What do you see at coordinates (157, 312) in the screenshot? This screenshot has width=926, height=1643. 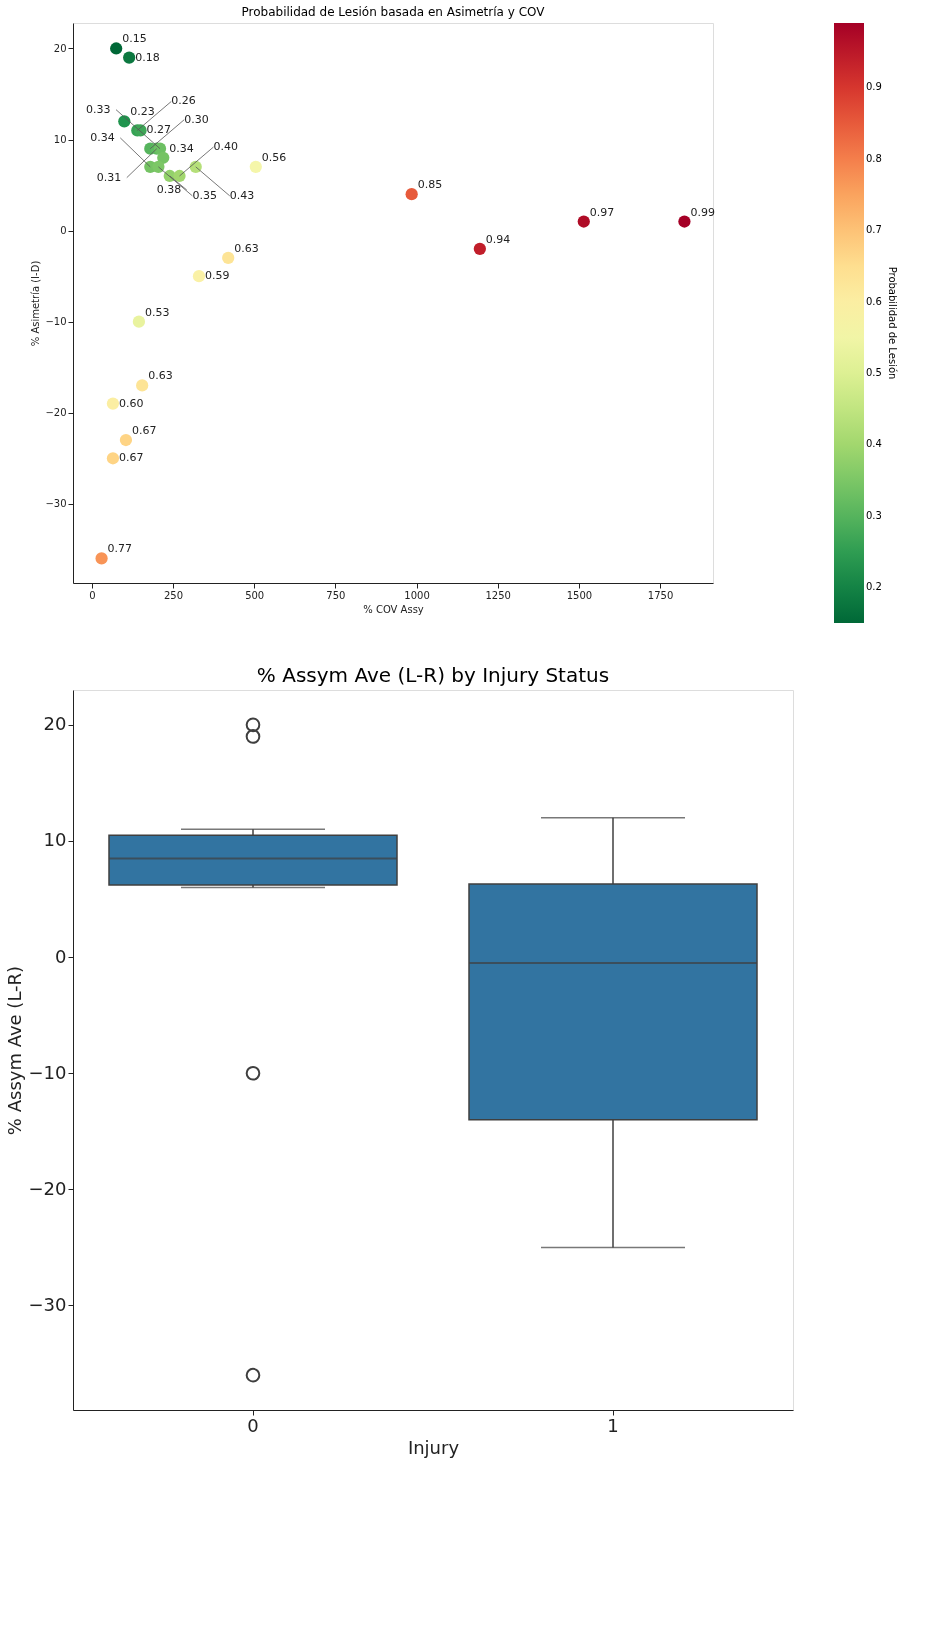 I see `annotation: 0.53` at bounding box center [157, 312].